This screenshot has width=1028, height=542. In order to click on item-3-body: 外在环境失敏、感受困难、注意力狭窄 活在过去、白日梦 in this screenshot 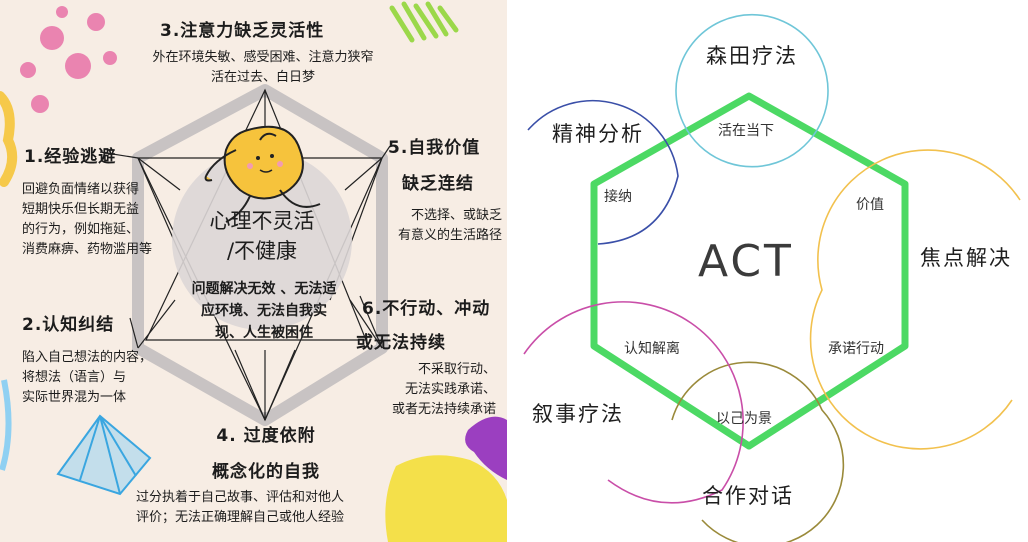, I will do `click(263, 68)`.